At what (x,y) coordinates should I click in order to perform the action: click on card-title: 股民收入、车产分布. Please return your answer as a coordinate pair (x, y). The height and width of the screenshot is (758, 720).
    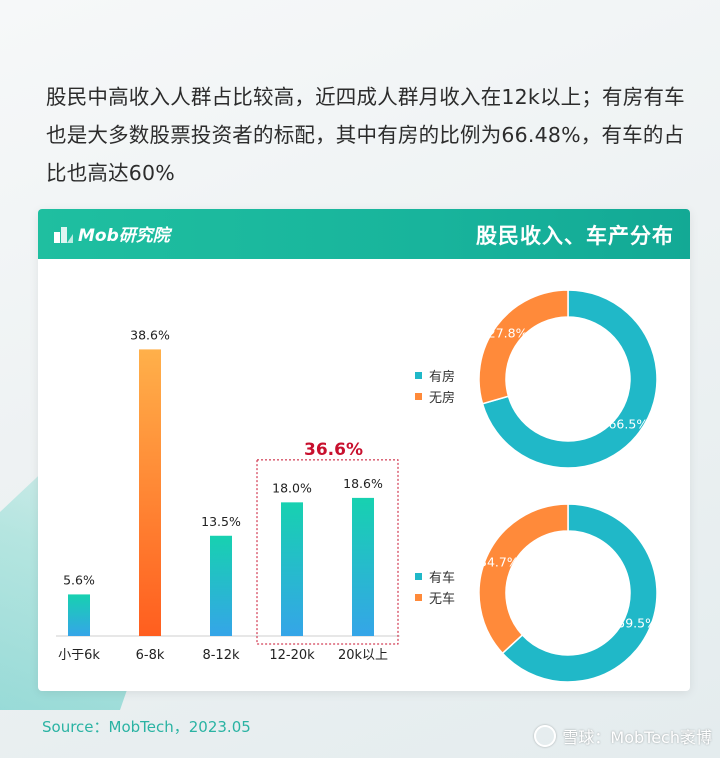
    Looking at the image, I should click on (575, 236).